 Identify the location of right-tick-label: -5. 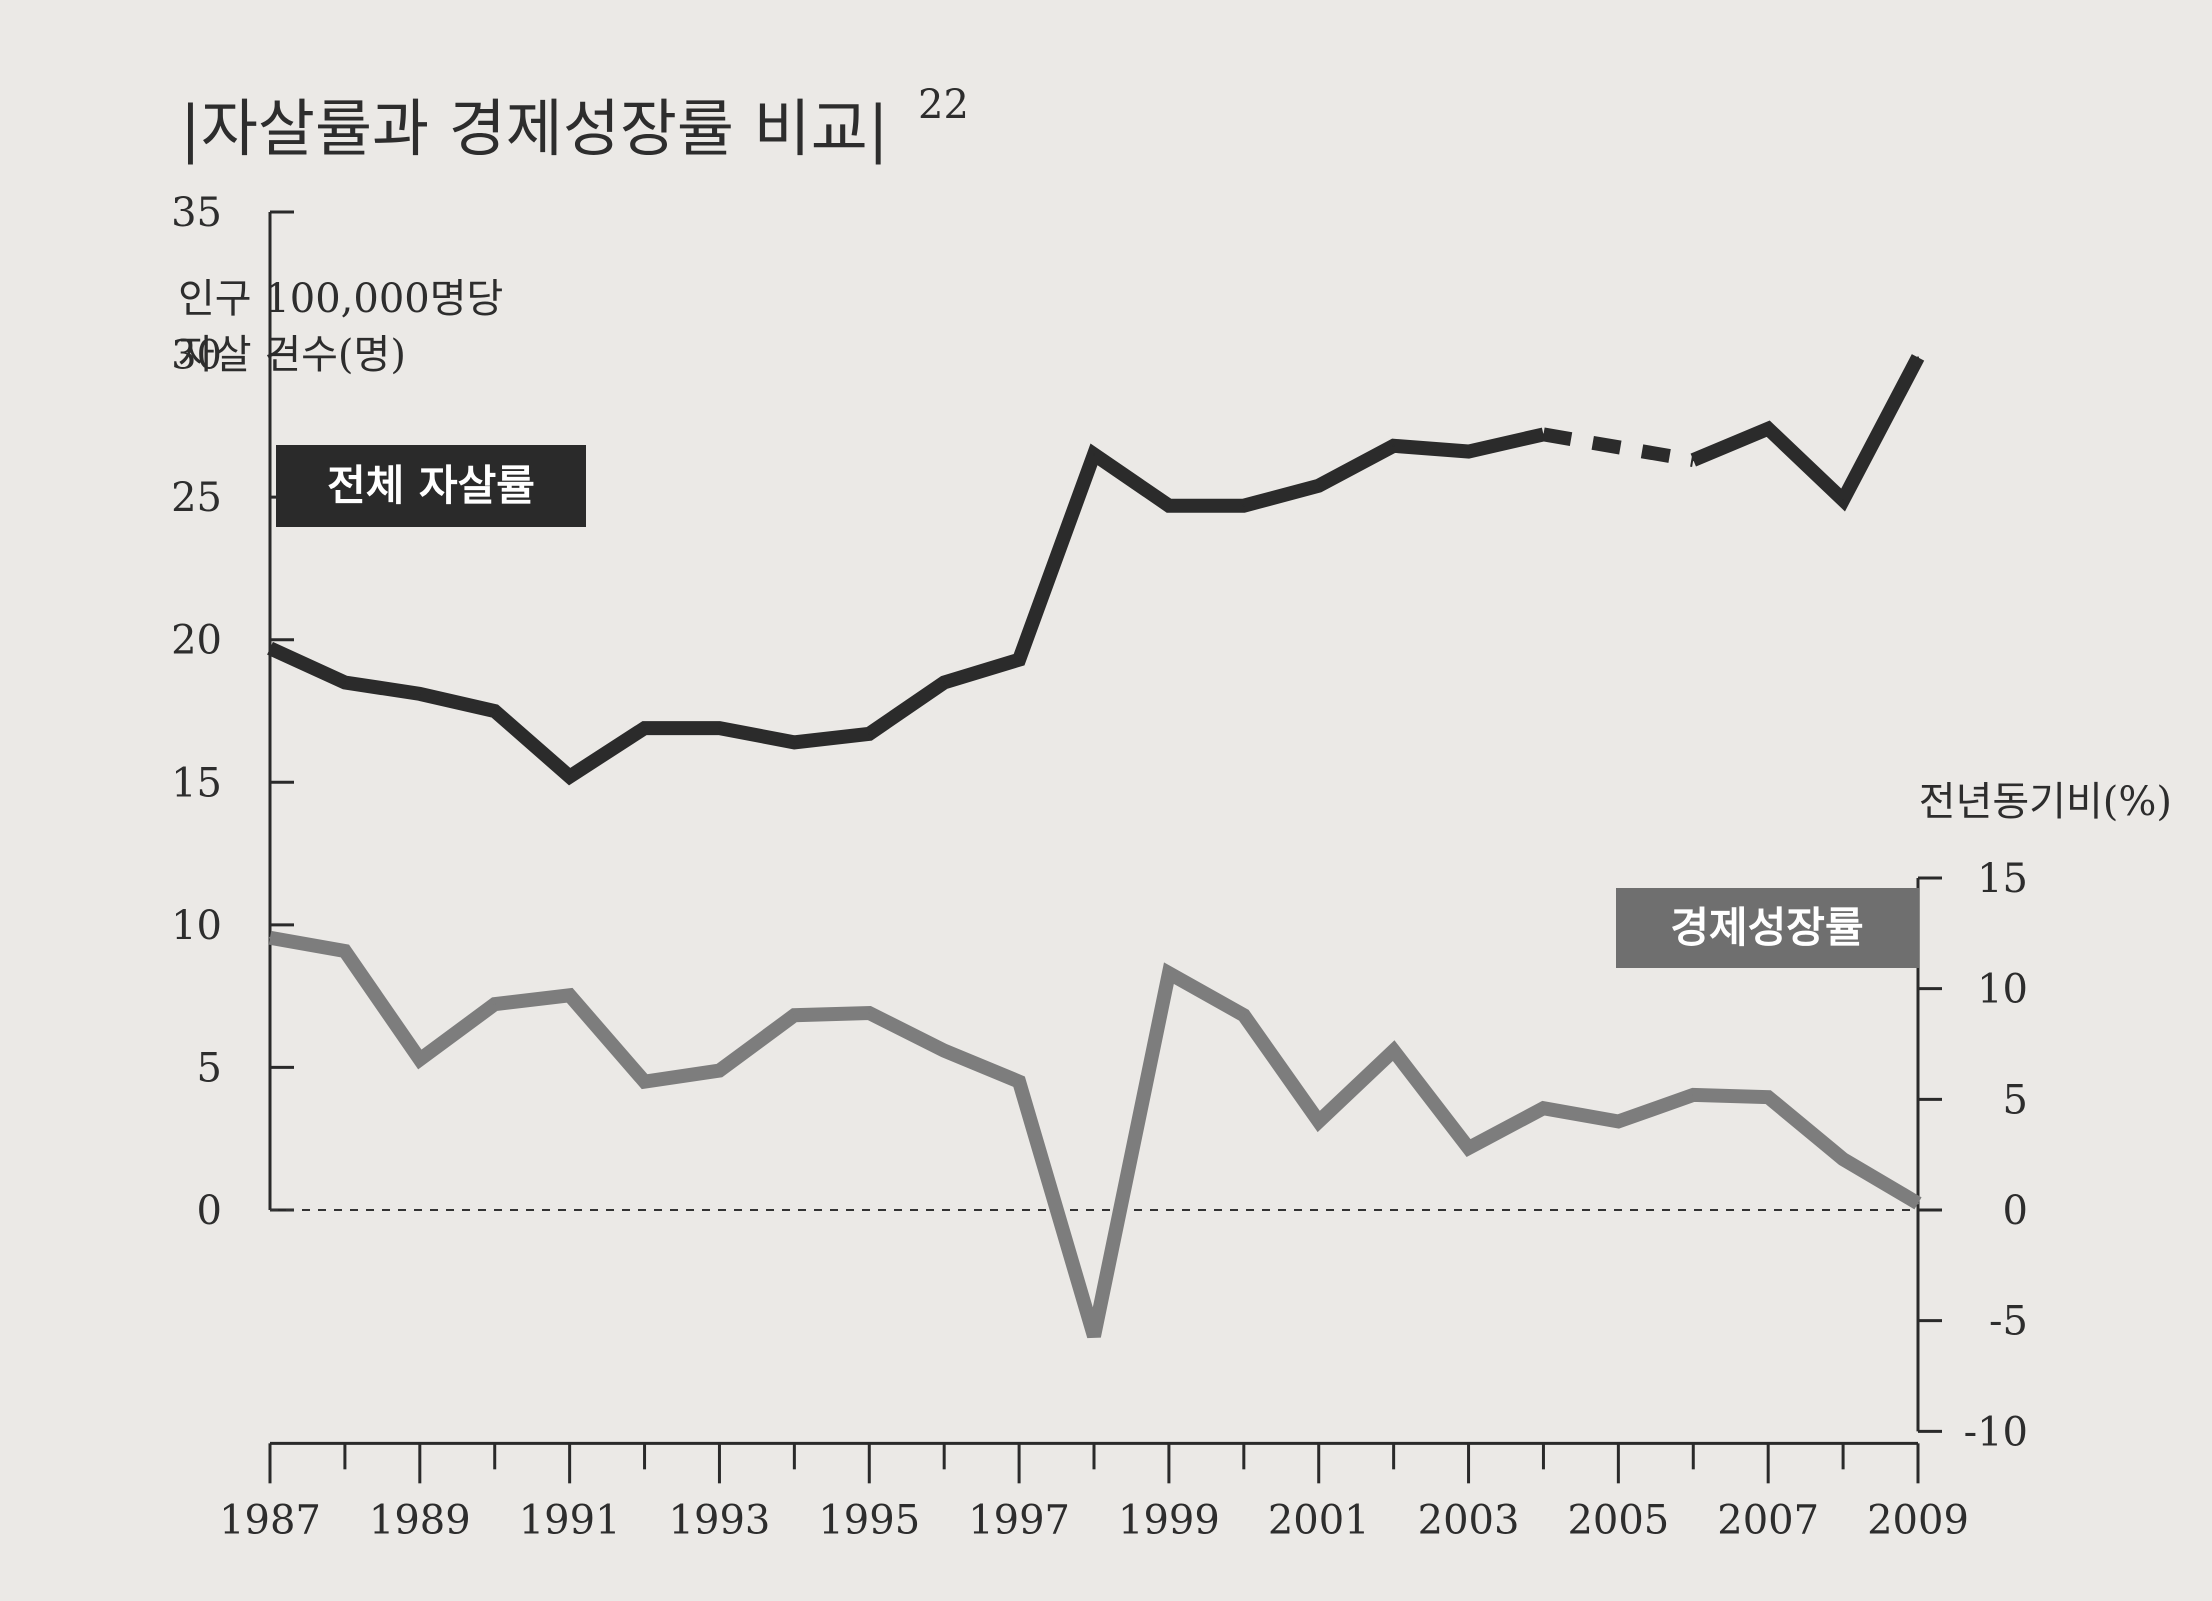
(2008, 1322).